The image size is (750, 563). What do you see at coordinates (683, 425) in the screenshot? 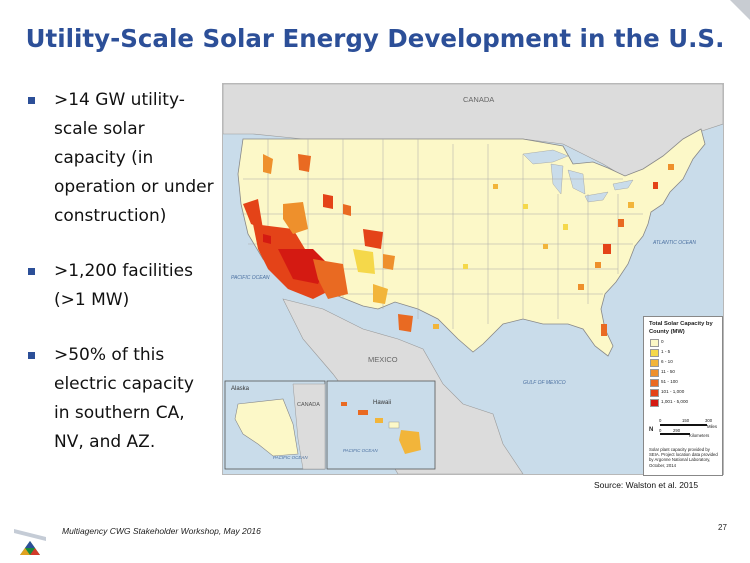
I see `scale-bar-miles` at bounding box center [683, 425].